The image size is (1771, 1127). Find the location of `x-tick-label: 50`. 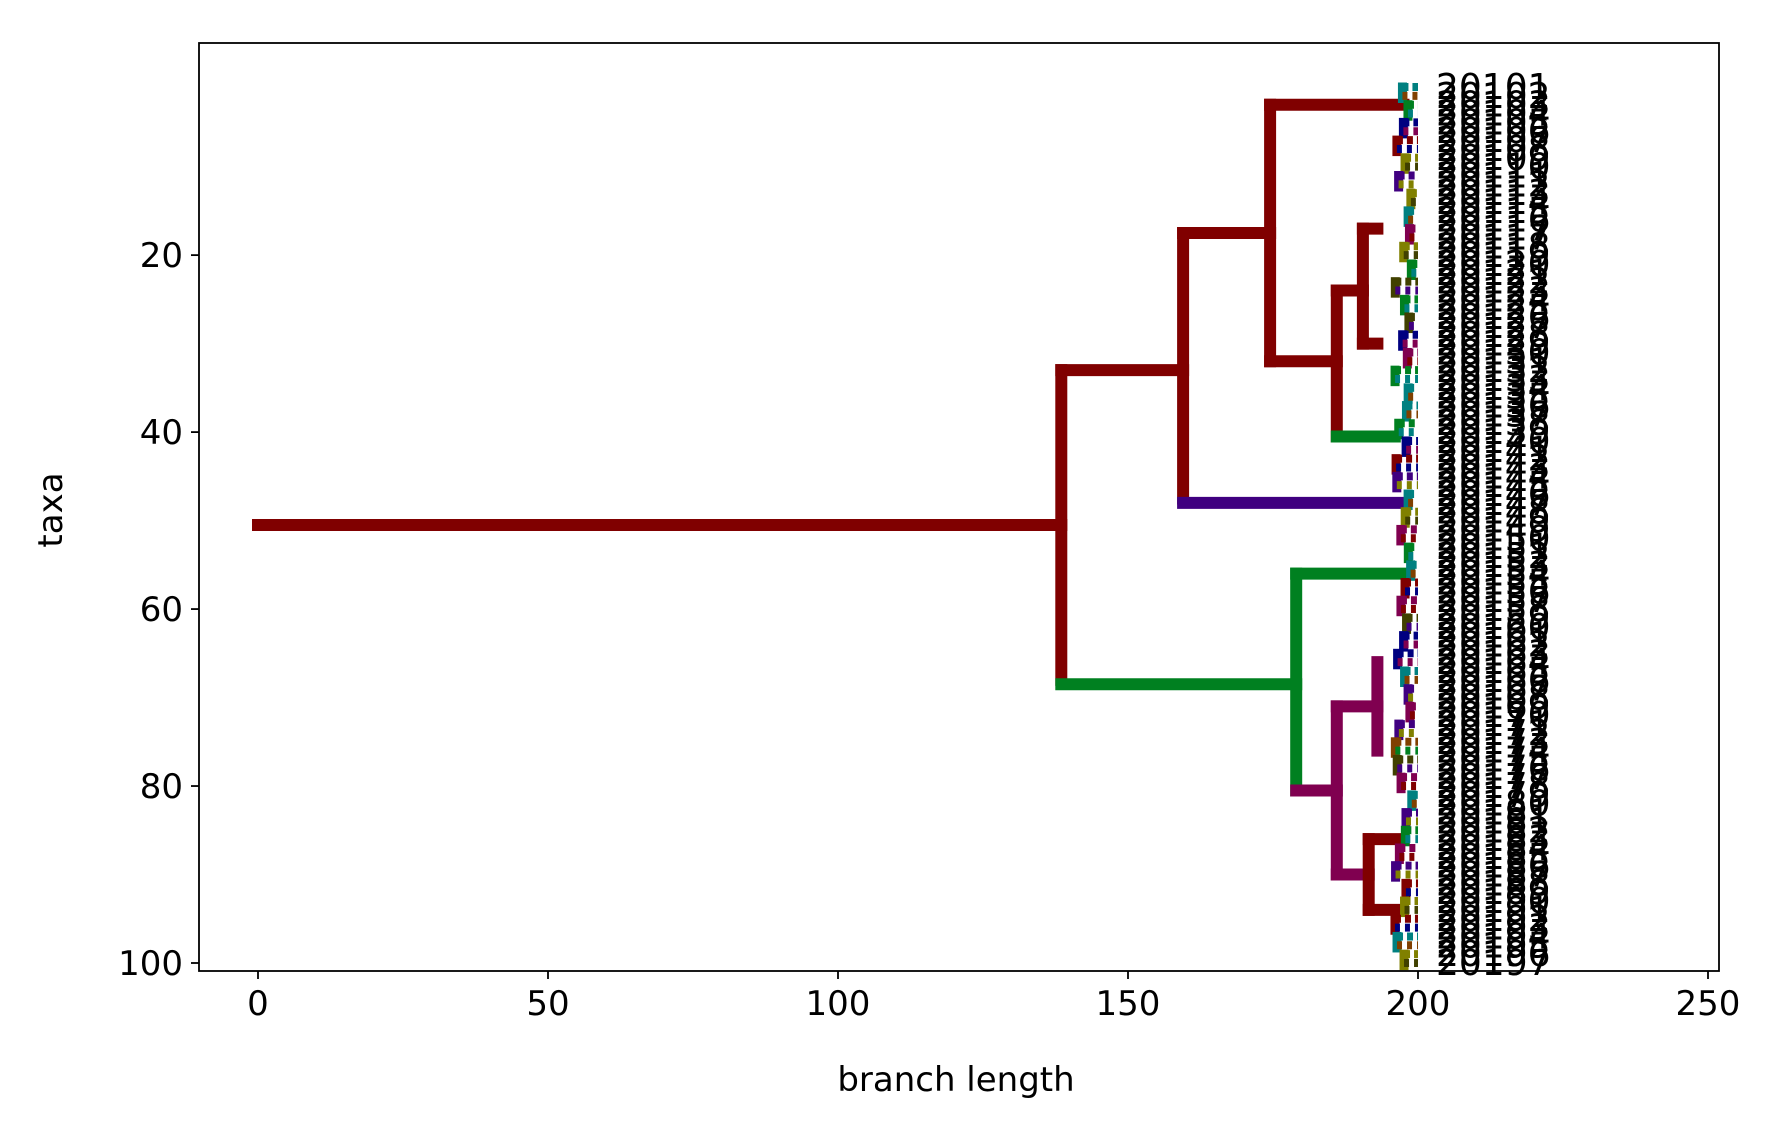

x-tick-label: 50 is located at coordinates (547, 1004).